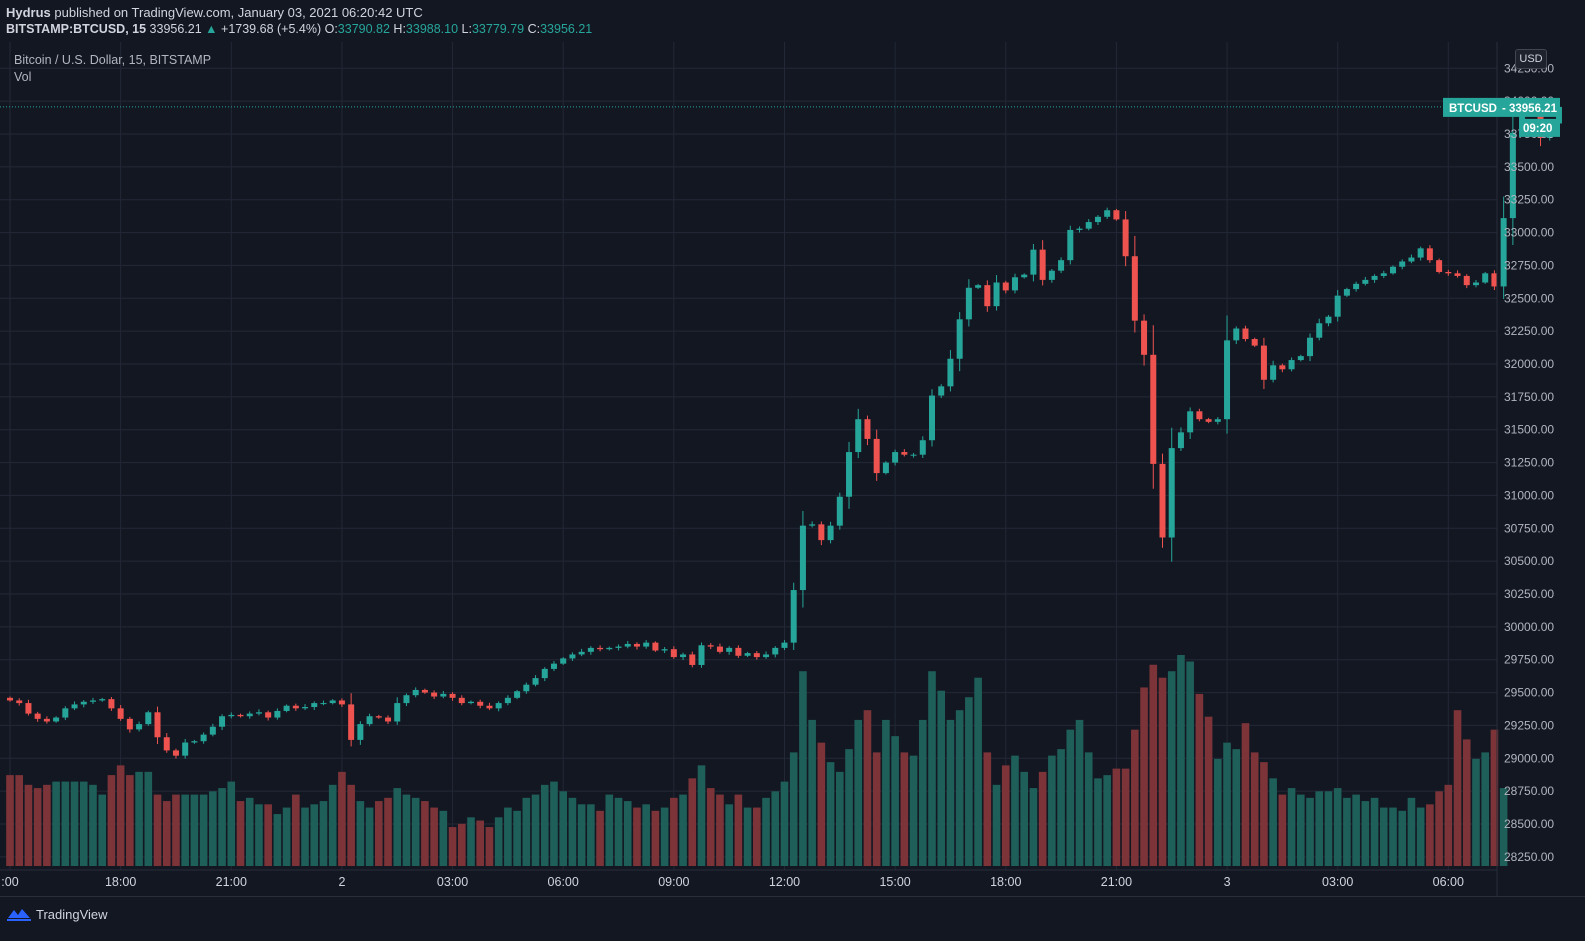 The height and width of the screenshot is (941, 1585). I want to click on series-title: Bitcoin / U.S. Dollar, 15, BITSTAMP, so click(113, 60).